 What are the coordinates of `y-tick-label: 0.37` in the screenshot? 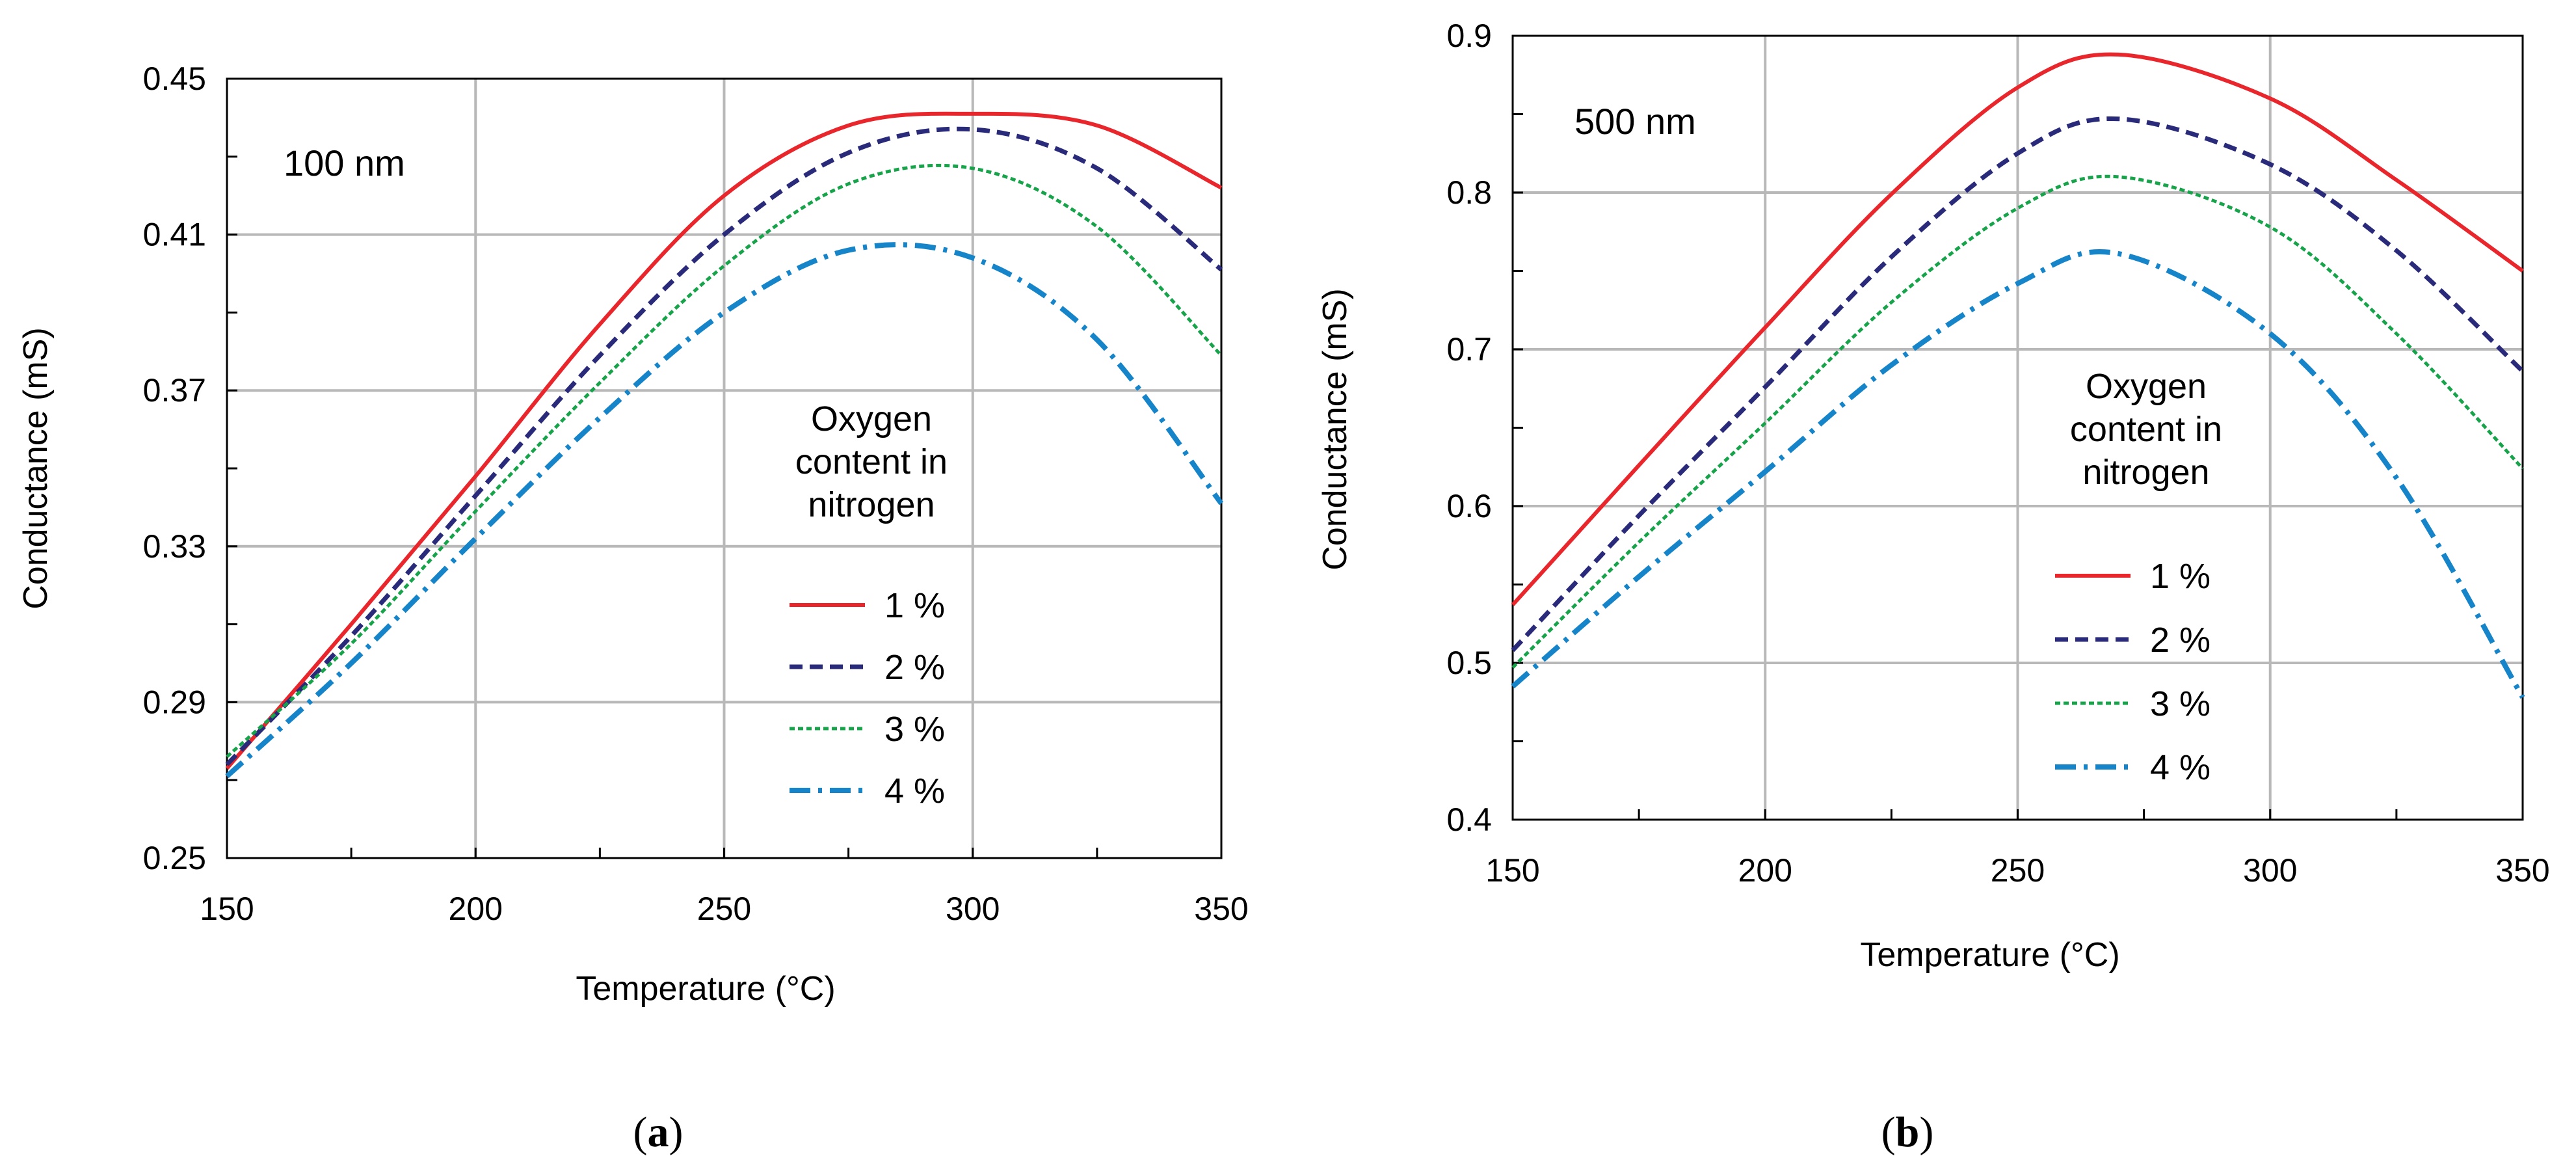 It's located at (174, 390).